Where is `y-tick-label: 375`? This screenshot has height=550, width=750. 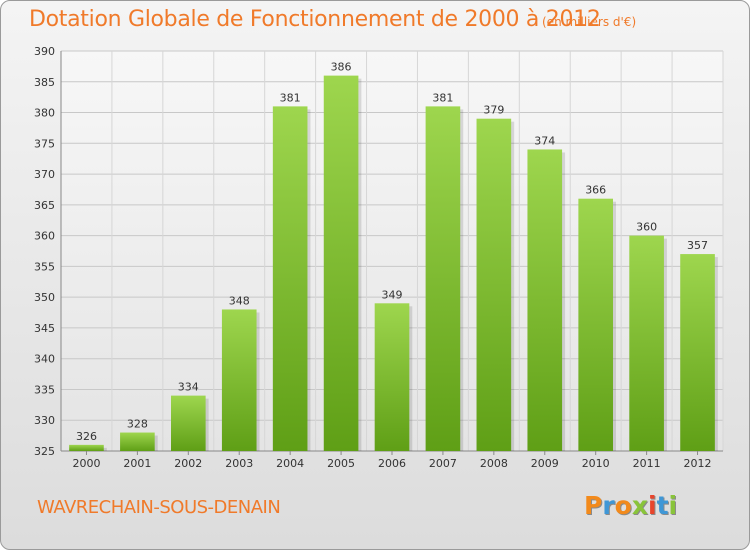 y-tick-label: 375 is located at coordinates (44, 143).